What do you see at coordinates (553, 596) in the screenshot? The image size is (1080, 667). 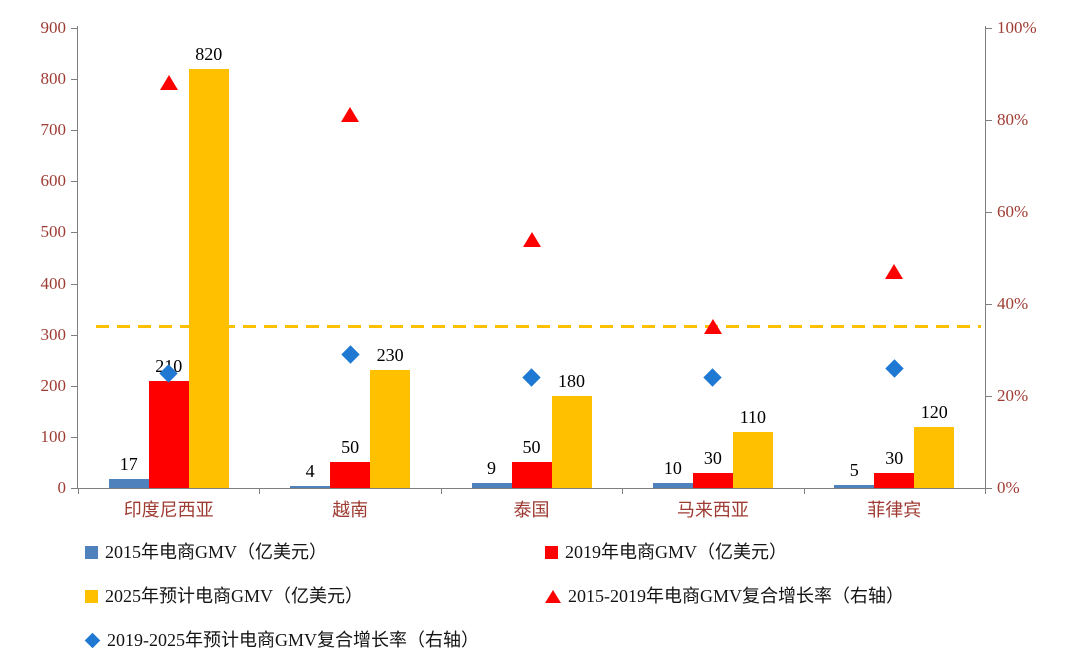 I see `legend-triangle-icon` at bounding box center [553, 596].